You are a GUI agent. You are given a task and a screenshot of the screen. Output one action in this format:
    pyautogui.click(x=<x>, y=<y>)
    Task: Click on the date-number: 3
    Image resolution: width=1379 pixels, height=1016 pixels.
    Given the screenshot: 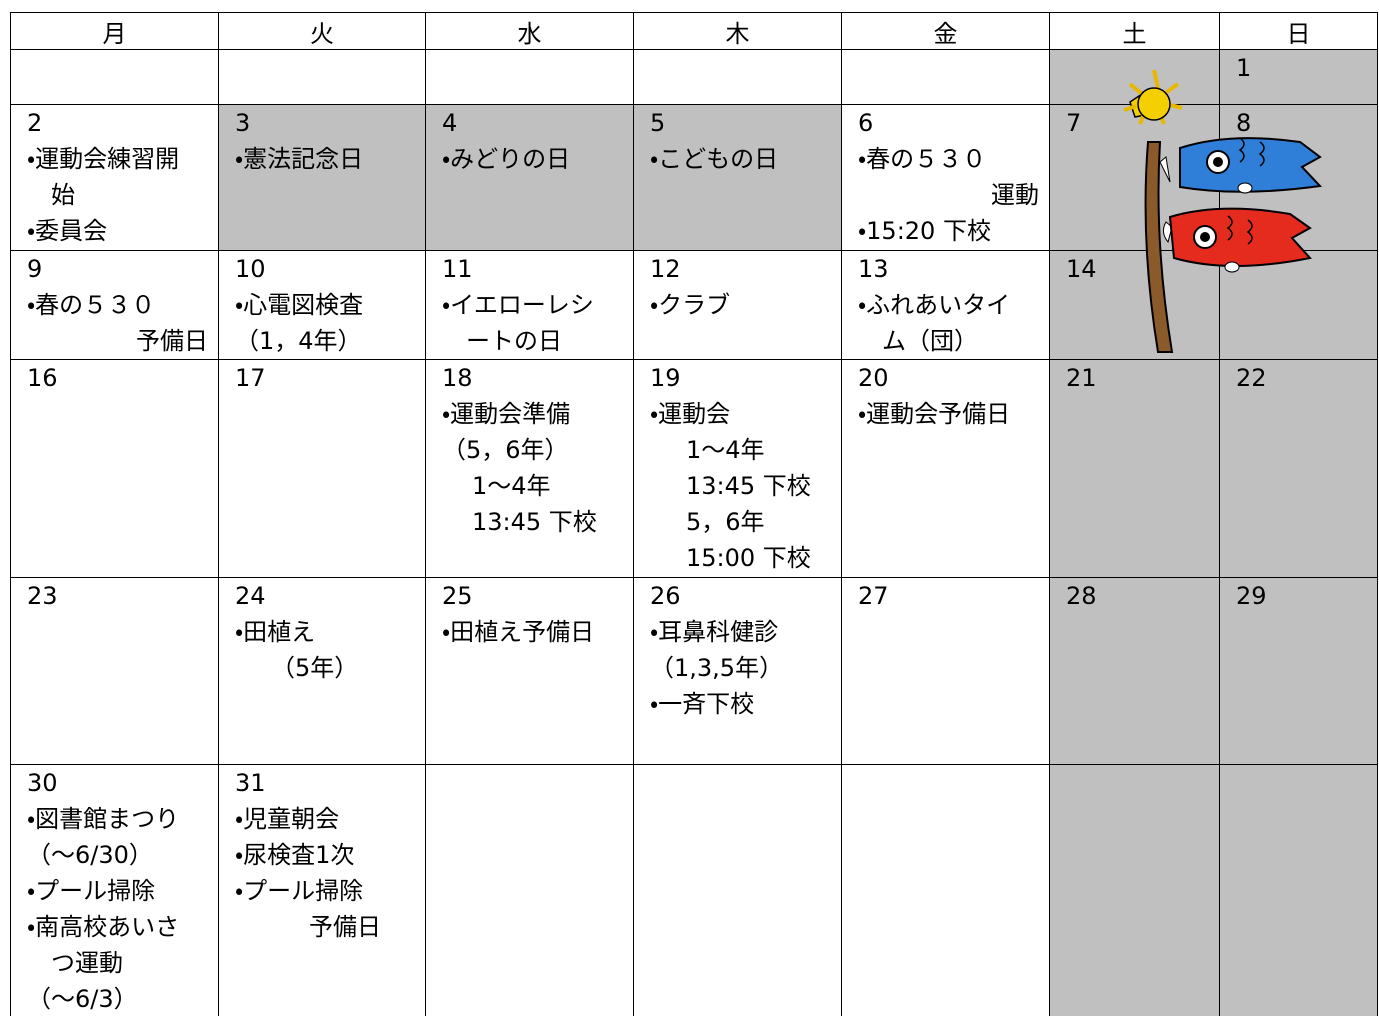 What is the action you would take?
    pyautogui.click(x=243, y=123)
    